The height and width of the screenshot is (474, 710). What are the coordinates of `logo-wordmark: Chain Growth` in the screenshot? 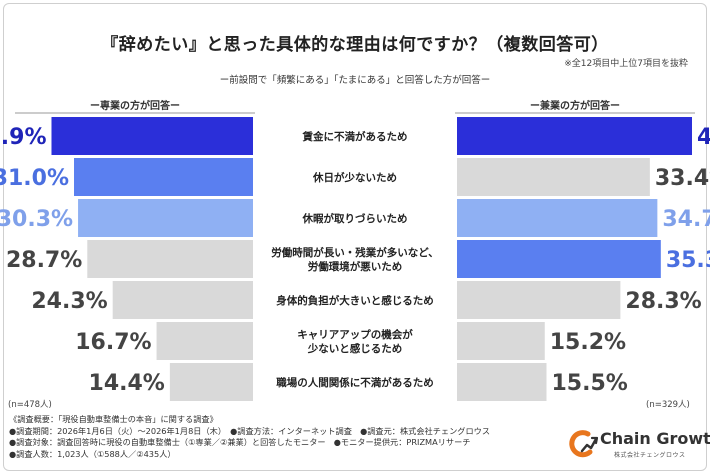 It's located at (655, 438).